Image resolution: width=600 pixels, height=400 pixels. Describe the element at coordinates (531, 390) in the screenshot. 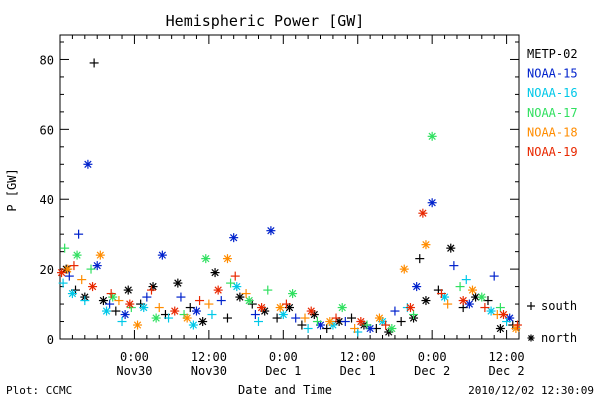

I see `footer-timestamp: 2010/12/02 12:30:09` at that location.